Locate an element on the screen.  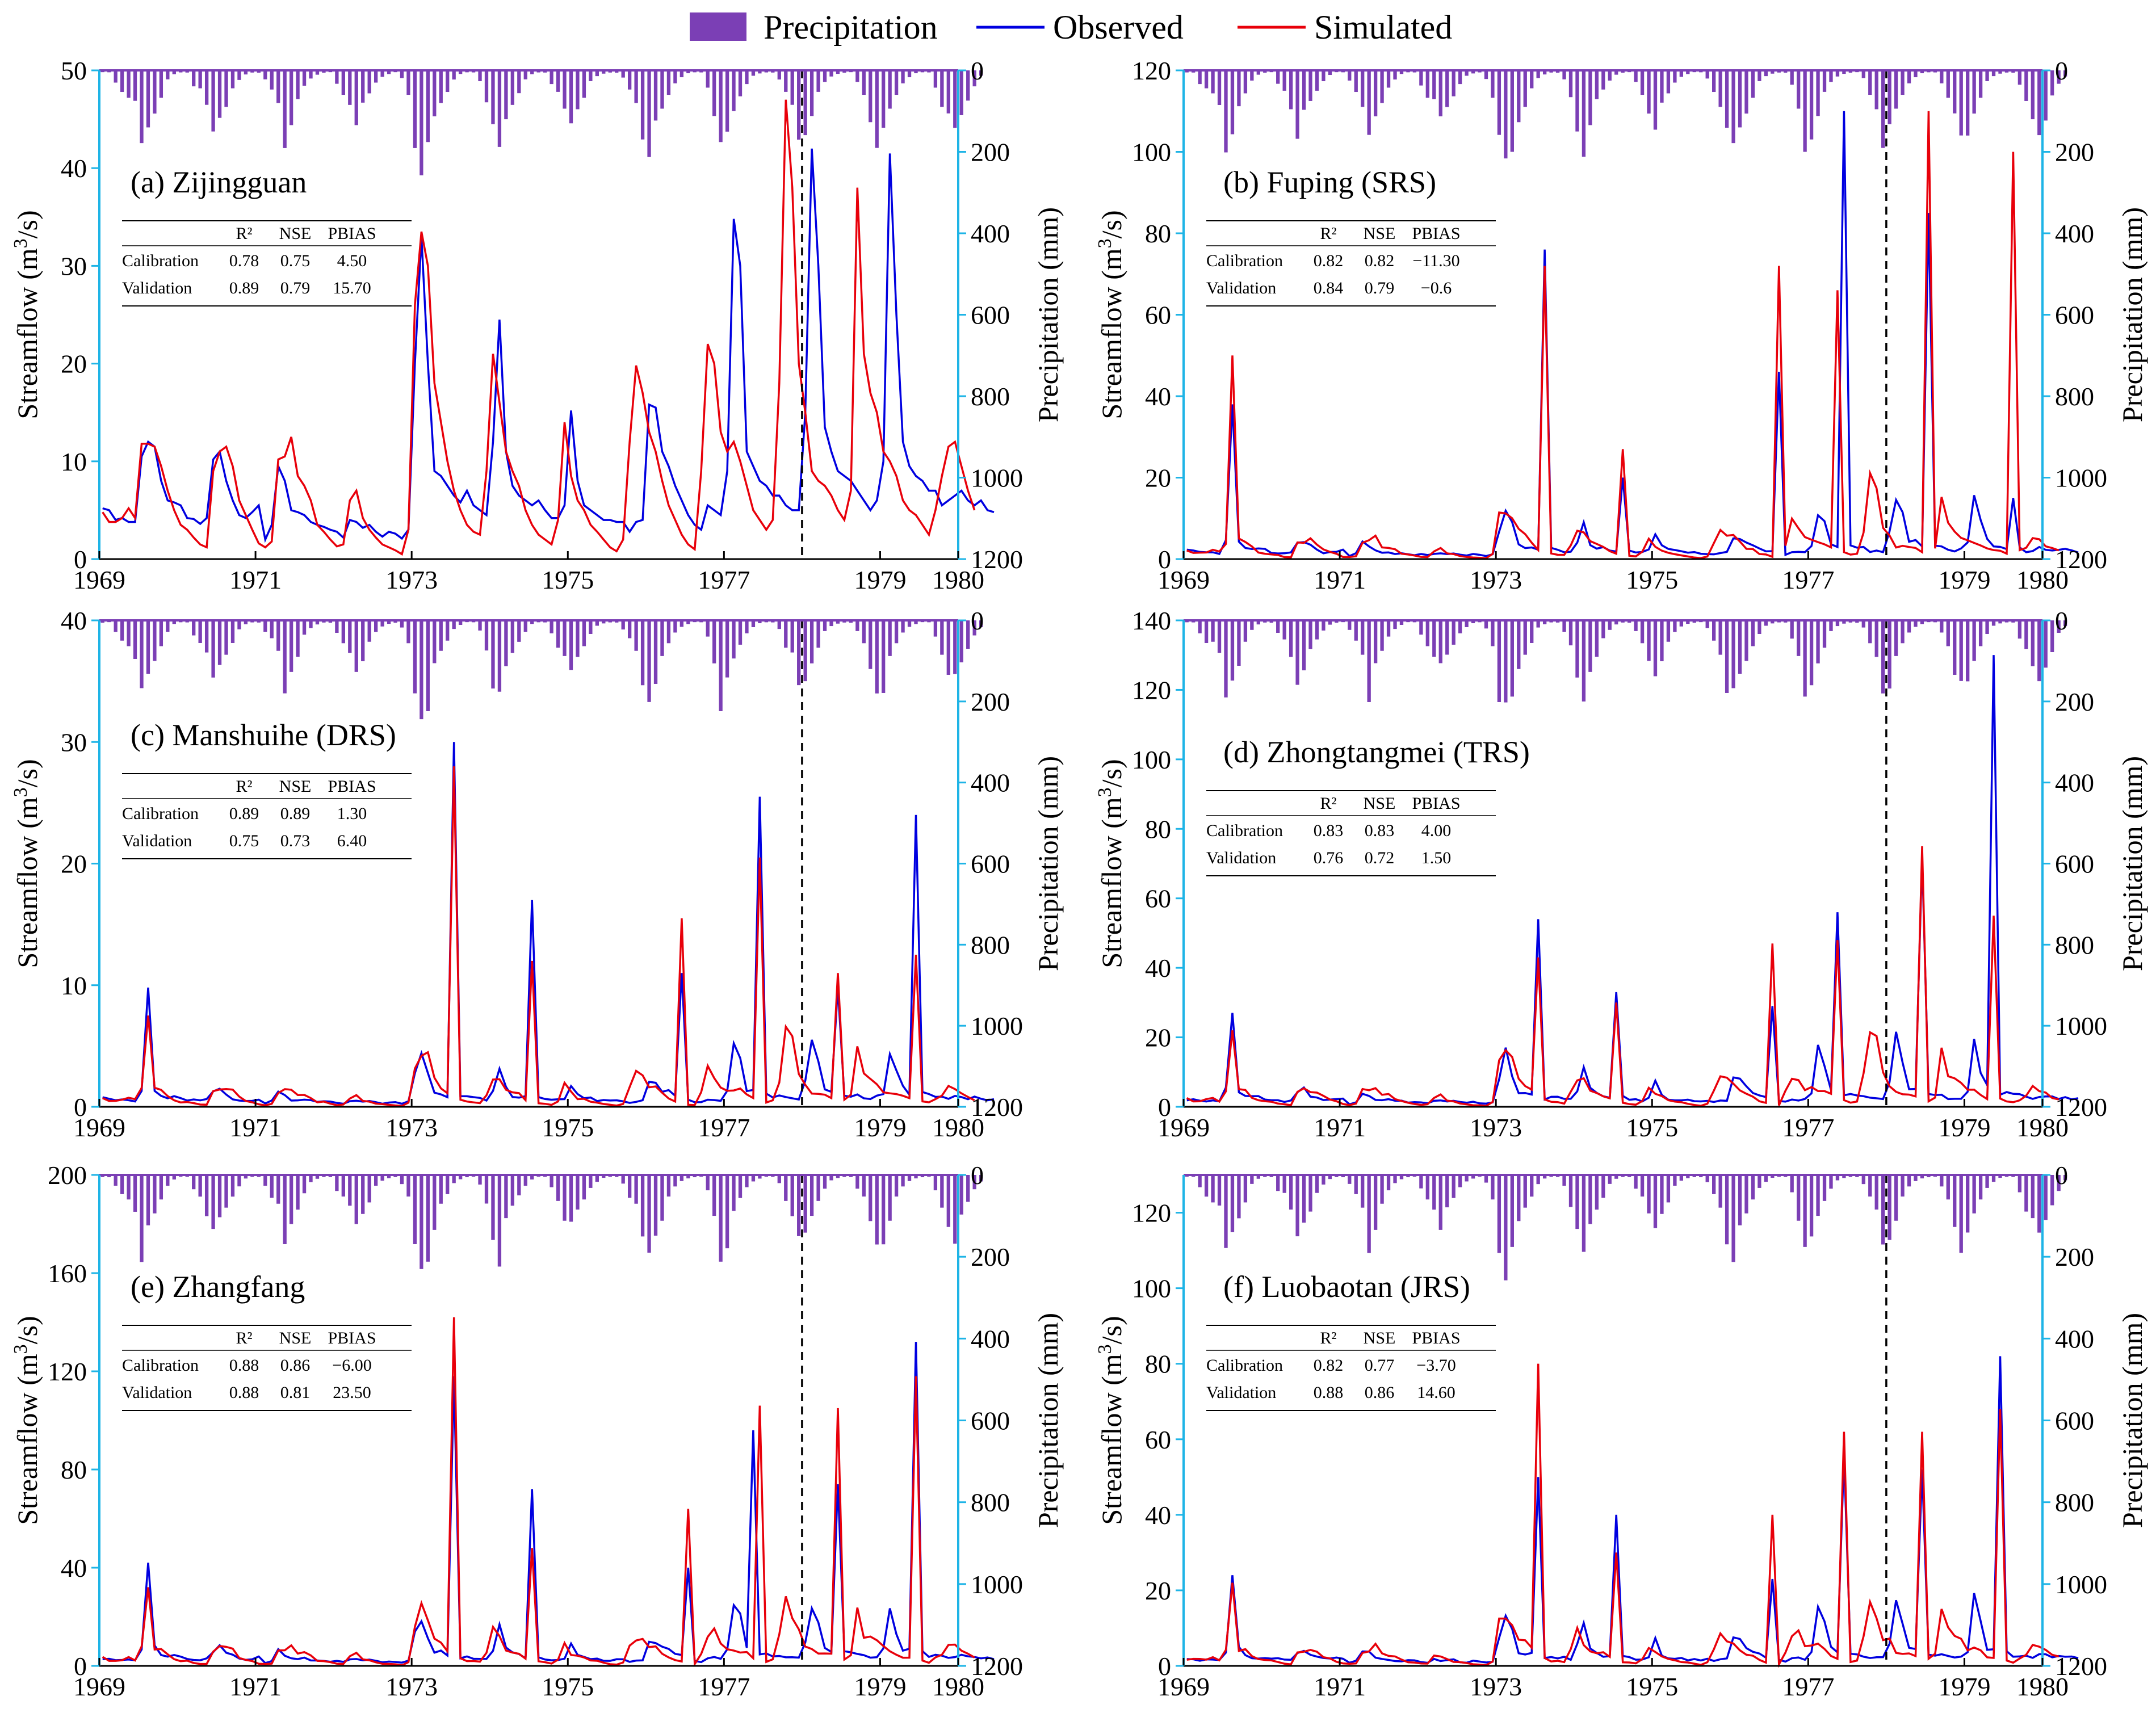
x-tick-label: 1977 is located at coordinates (1808, 1127).